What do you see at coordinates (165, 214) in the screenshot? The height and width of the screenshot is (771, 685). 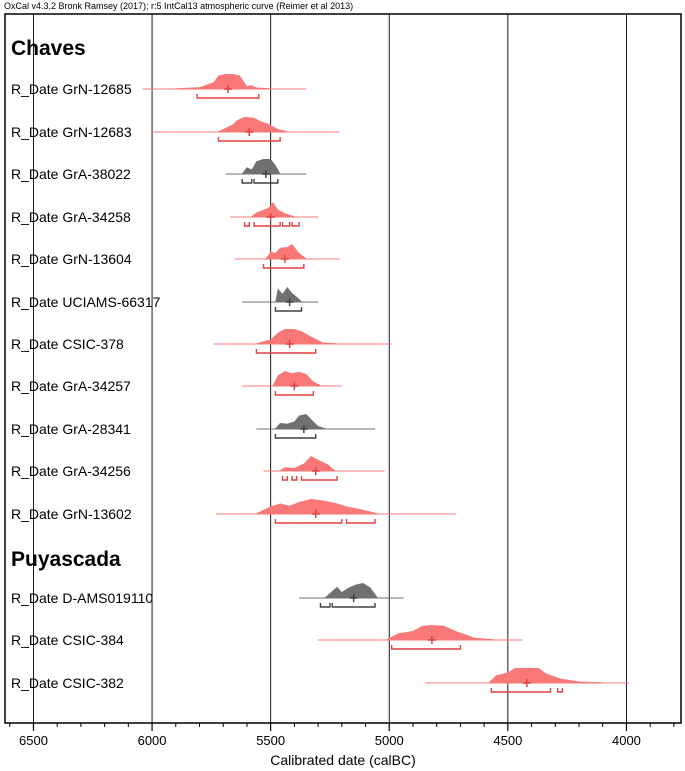 I see `entry-3: R_Date GrA-34258` at bounding box center [165, 214].